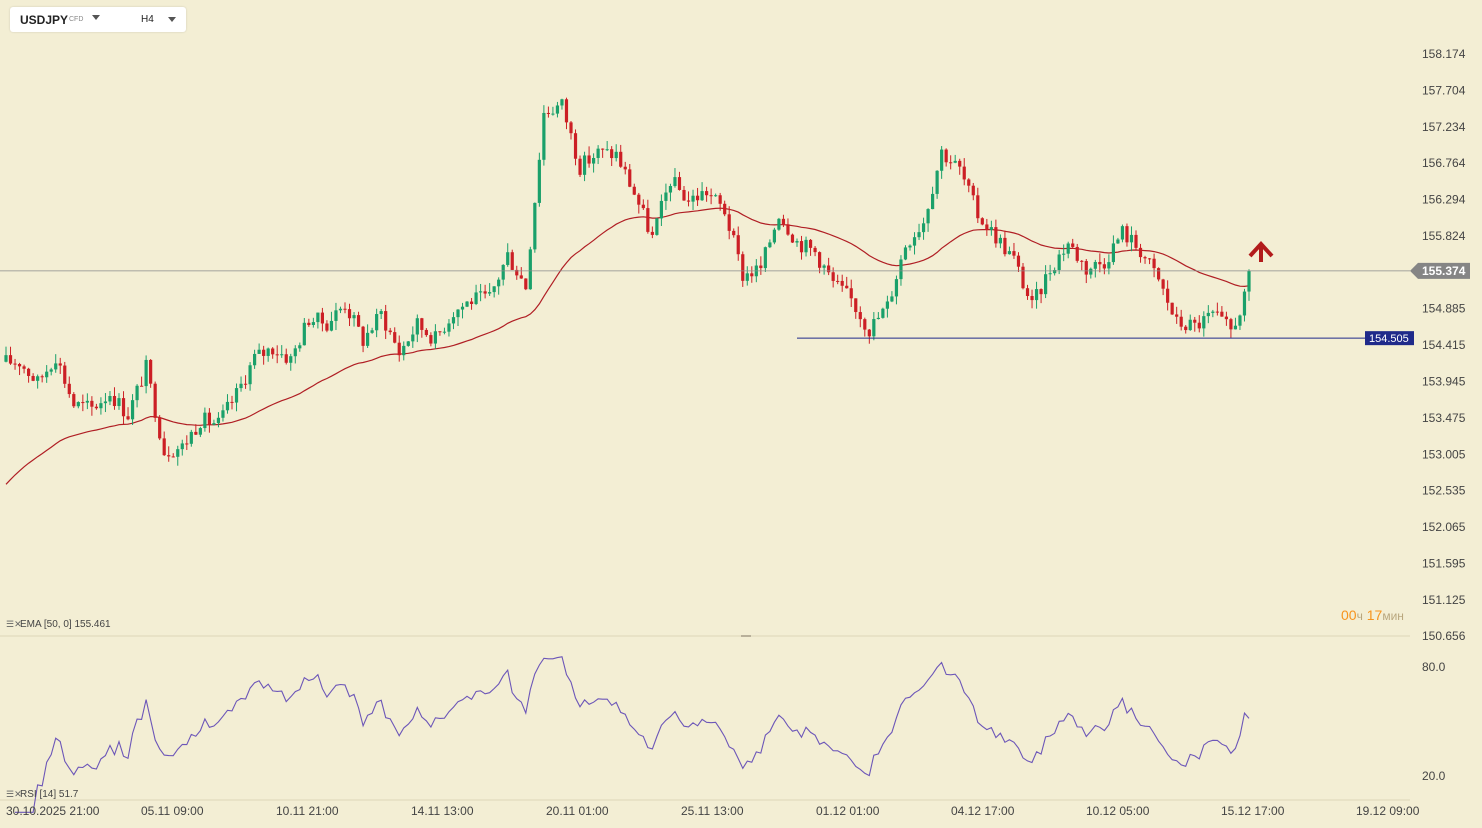  I want to click on time-tick-label: 30.10.2025 21:00, so click(53, 811).